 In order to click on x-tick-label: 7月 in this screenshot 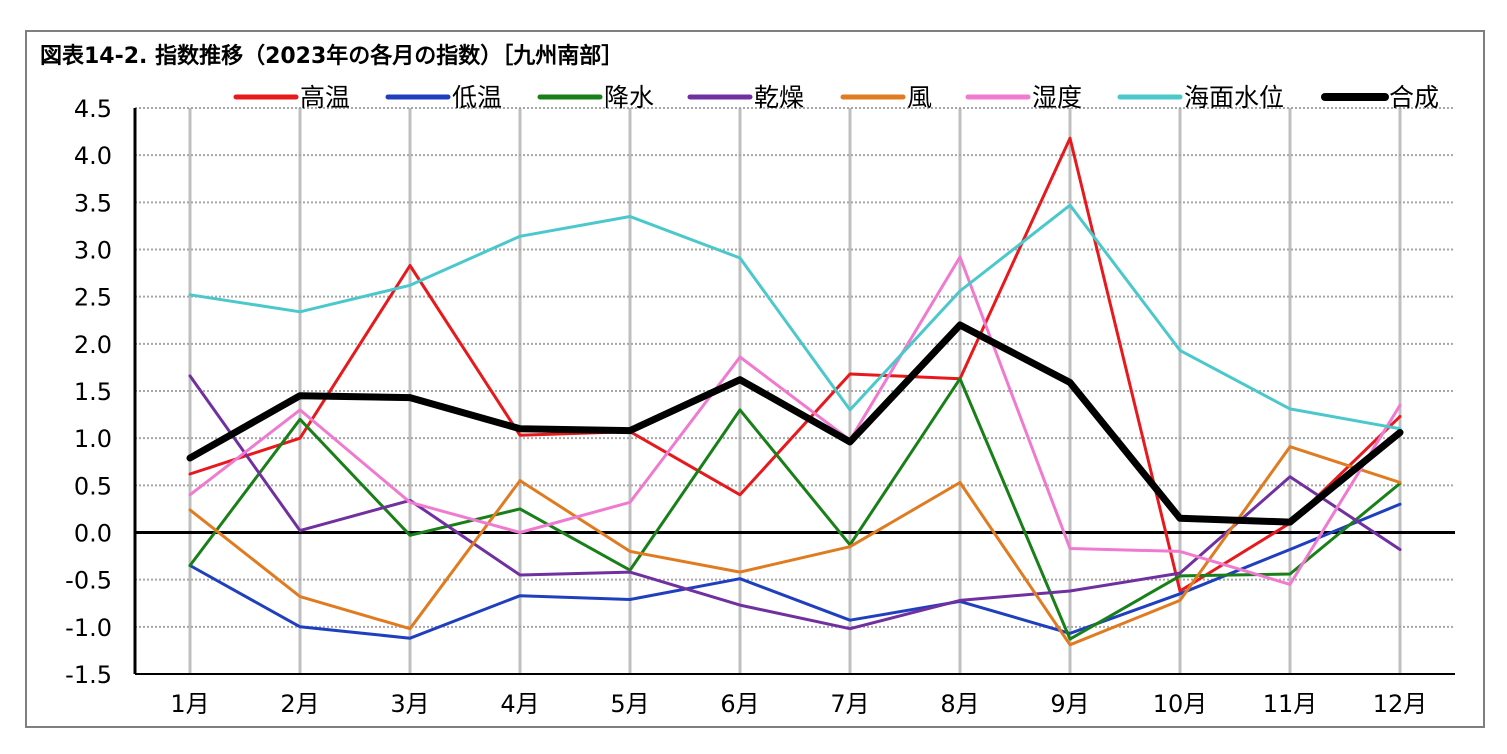, I will do `click(849, 704)`.